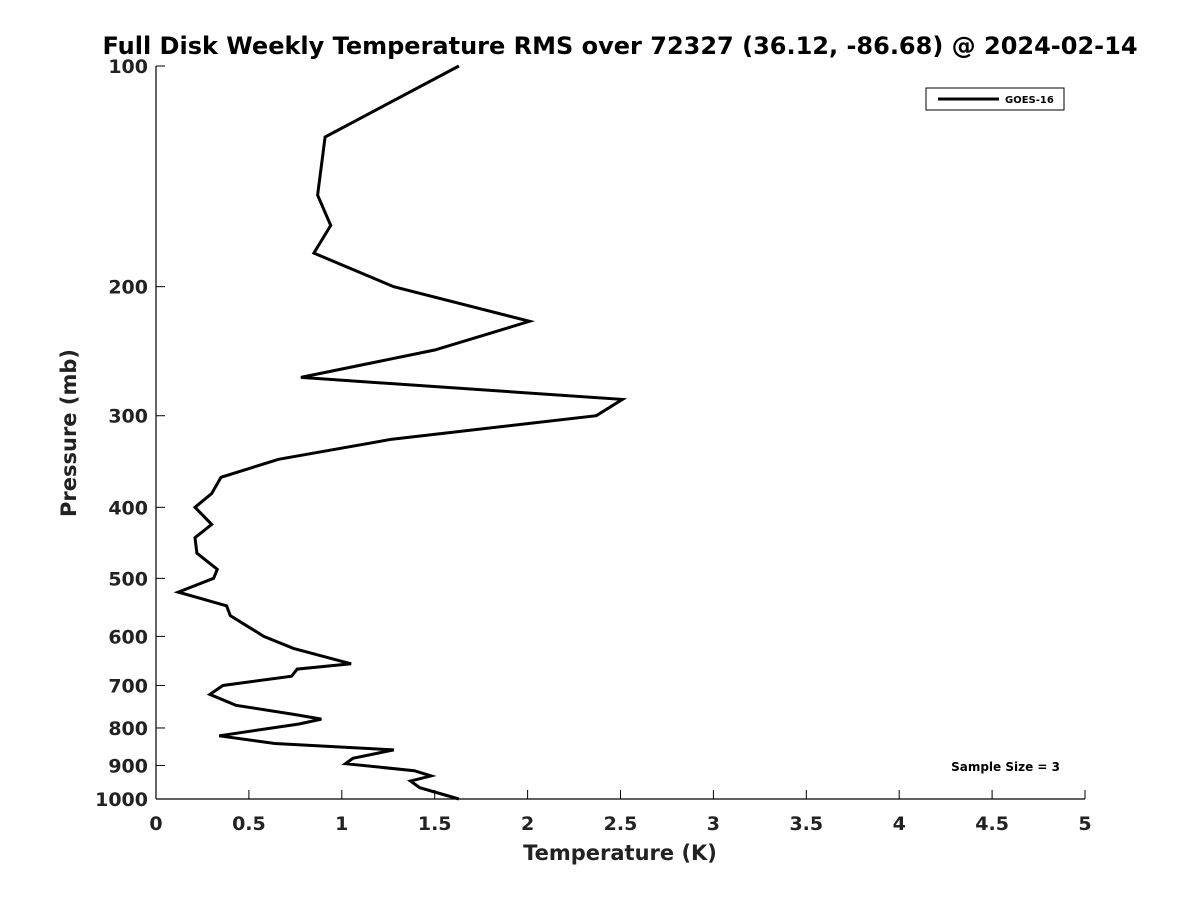 The width and height of the screenshot is (1200, 900). I want to click on x-axis: 0 0.5 1 1.5 2 2.5 3 3.5 4 4.5 5, so click(620, 812).